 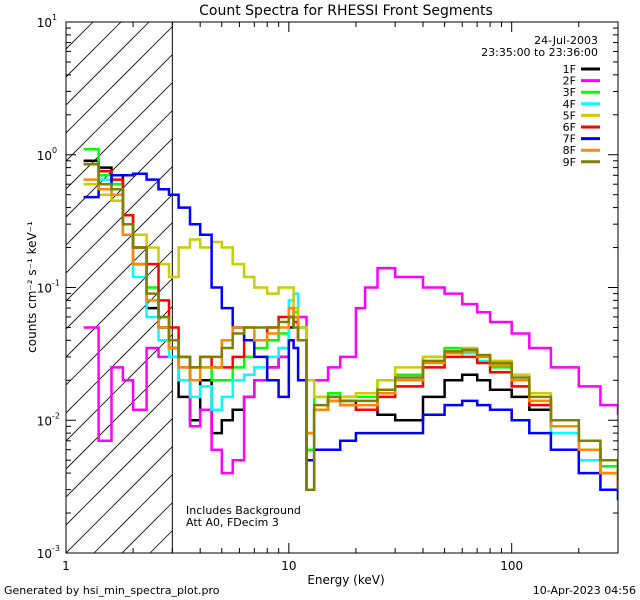 What do you see at coordinates (569, 139) in the screenshot?
I see `legend-label: 7F` at bounding box center [569, 139].